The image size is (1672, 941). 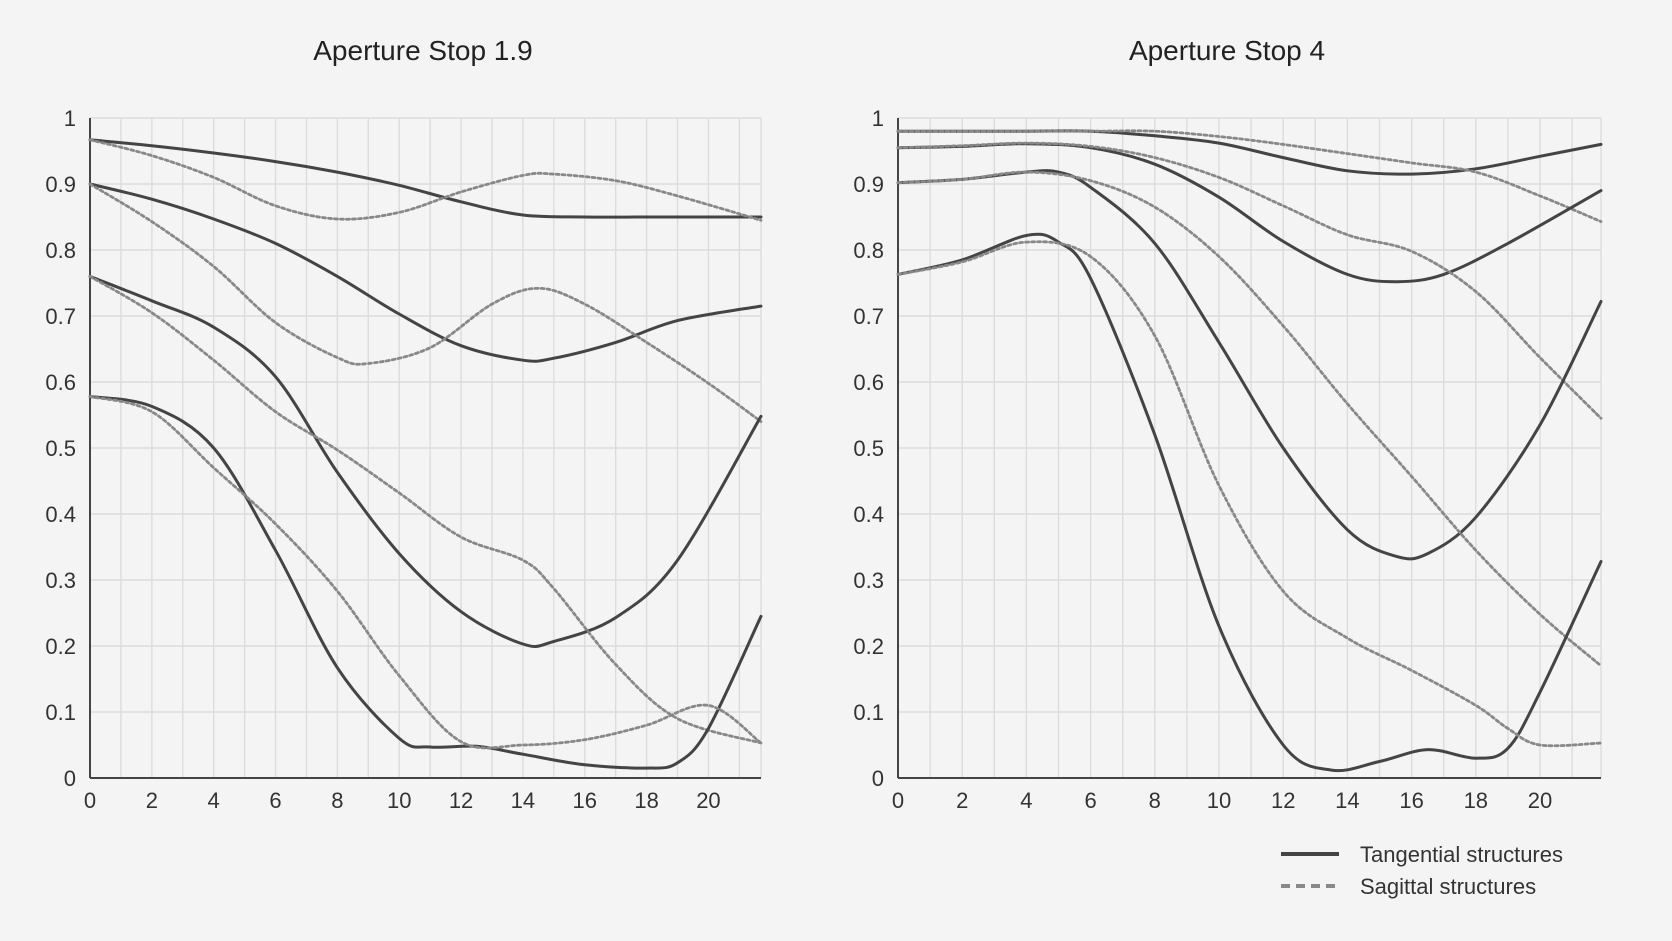 What do you see at coordinates (1227, 50) in the screenshot?
I see `chart-title: Aperture Stop 4` at bounding box center [1227, 50].